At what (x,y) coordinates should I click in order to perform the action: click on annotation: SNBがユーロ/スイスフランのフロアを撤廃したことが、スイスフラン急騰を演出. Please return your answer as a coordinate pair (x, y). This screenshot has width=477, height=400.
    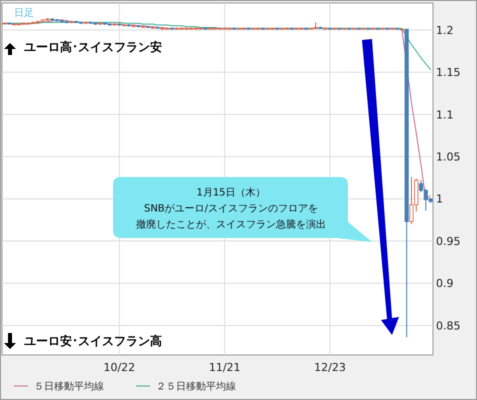
    Looking at the image, I should click on (231, 217).